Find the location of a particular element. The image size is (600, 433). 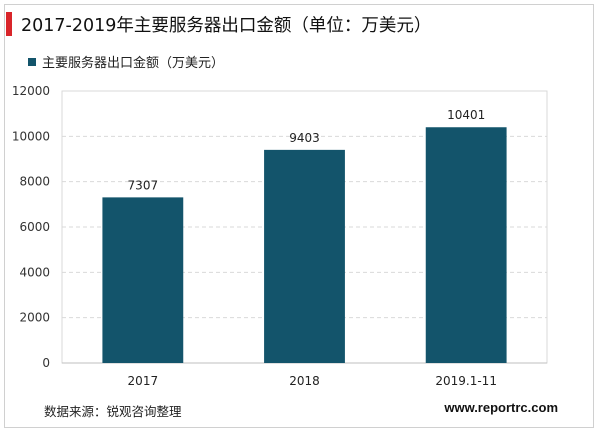

bar-2019.1-11 is located at coordinates (466, 245).